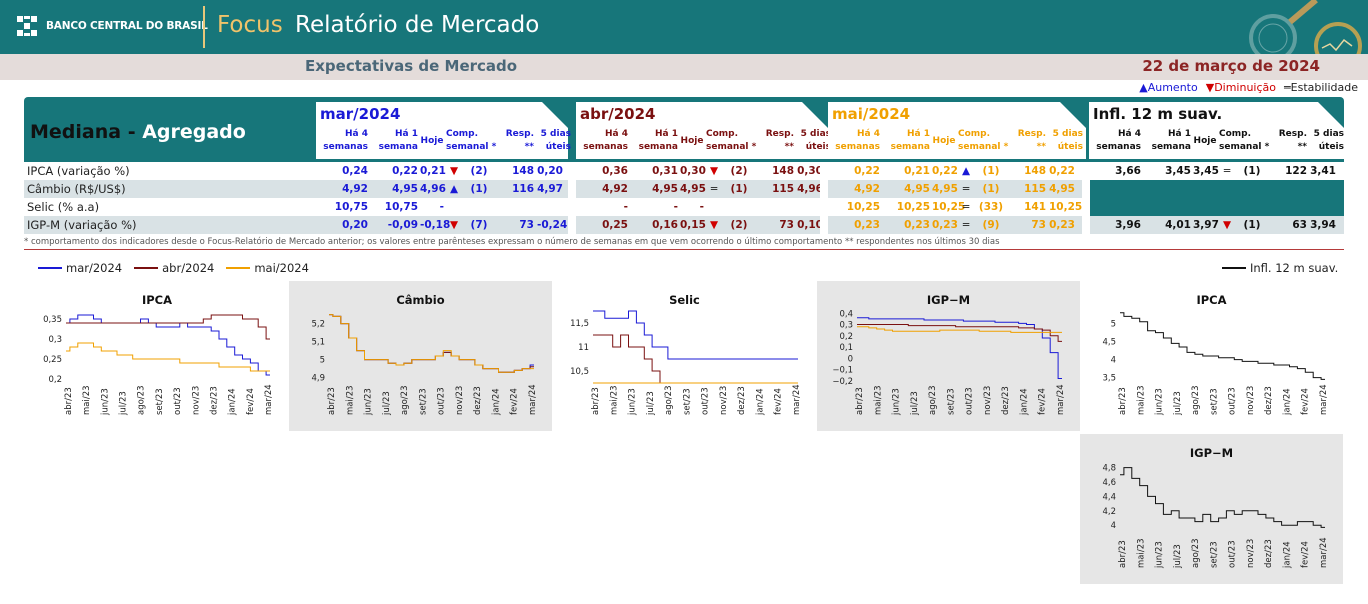 This screenshot has width=1368, height=604. What do you see at coordinates (615, 171) in the screenshot?
I see `table-cell: 0,36` at bounding box center [615, 171].